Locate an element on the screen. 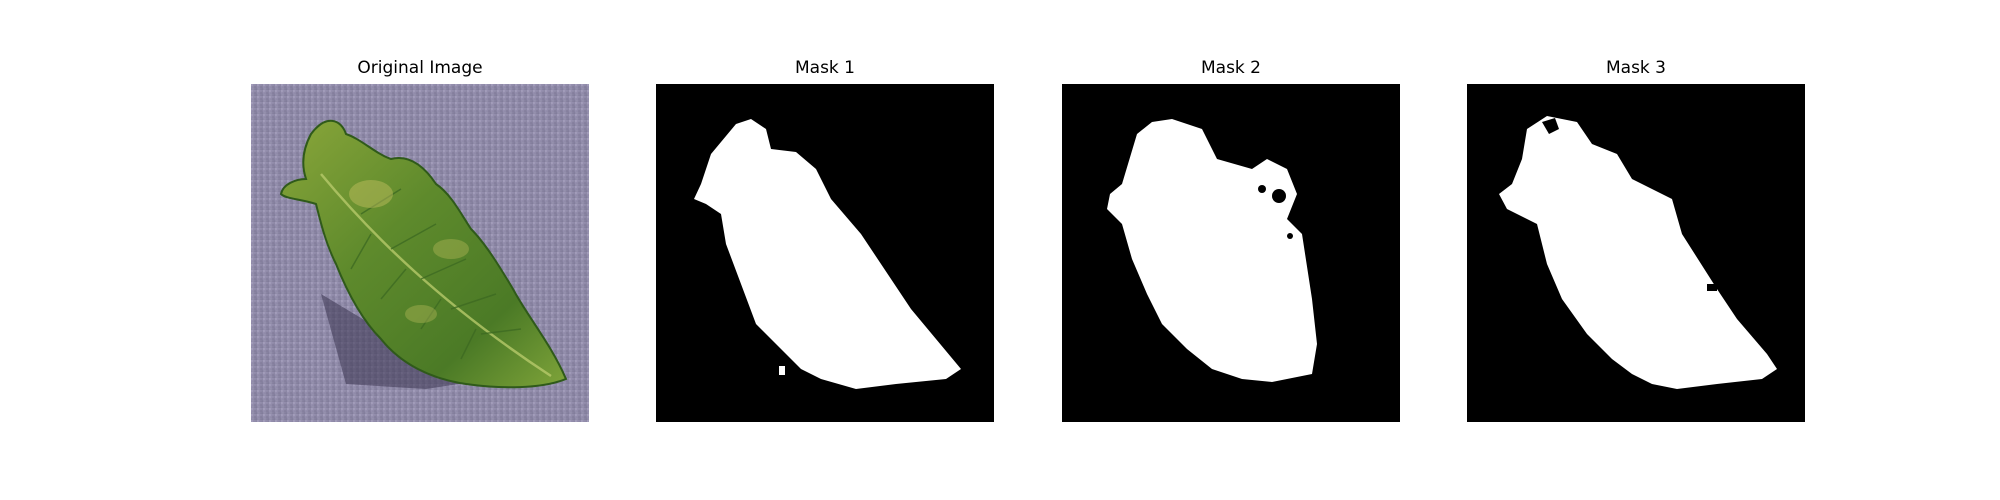 This screenshot has height=500, width=2000. panel-title: Mask 3 is located at coordinates (1635, 68).